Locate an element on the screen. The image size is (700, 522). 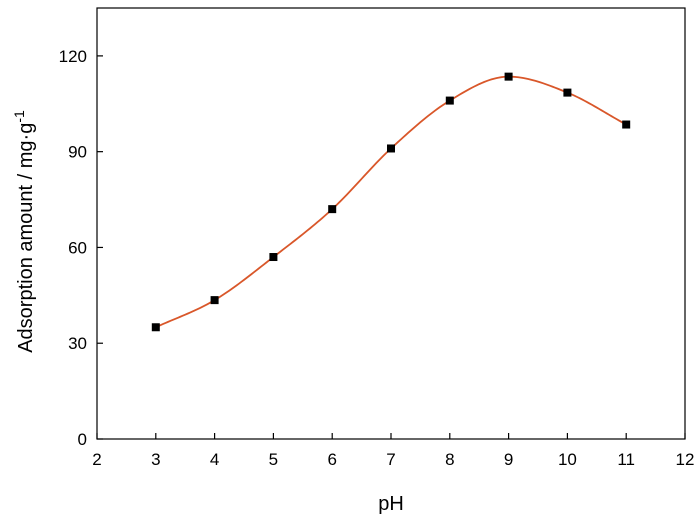
x-tick-label: 7 is located at coordinates (390, 459).